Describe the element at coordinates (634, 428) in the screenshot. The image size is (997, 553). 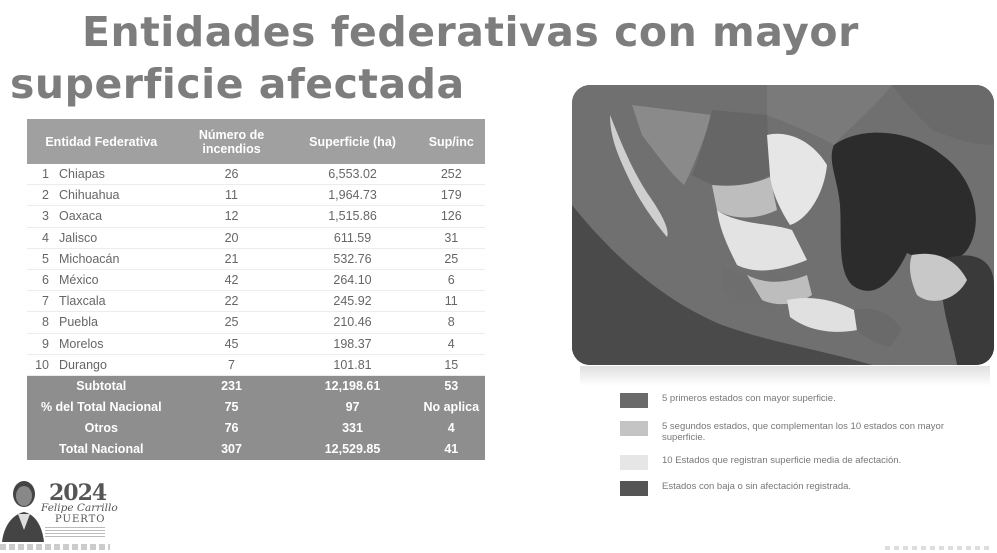
I see `legend-swatch-second5` at that location.